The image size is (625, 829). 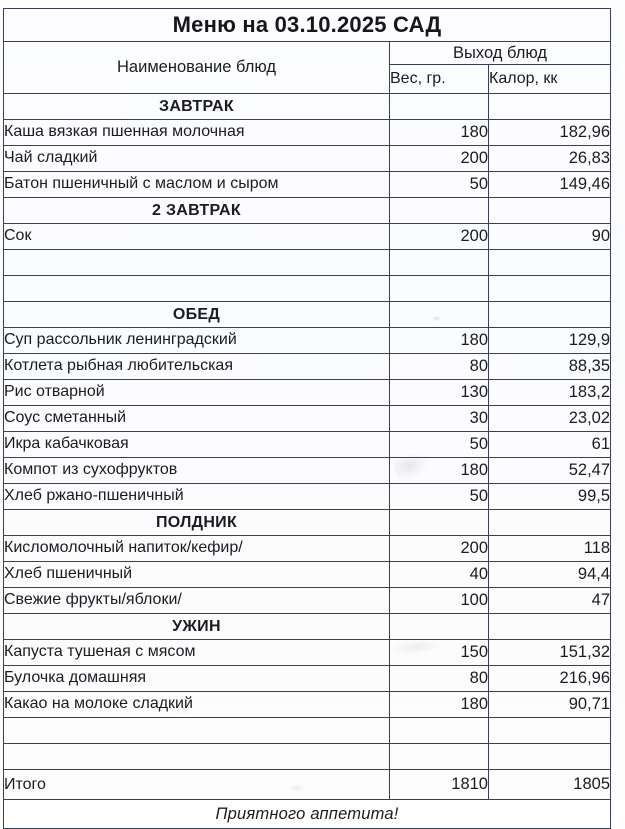 I want to click on total-label: Итого, so click(x=196, y=784).